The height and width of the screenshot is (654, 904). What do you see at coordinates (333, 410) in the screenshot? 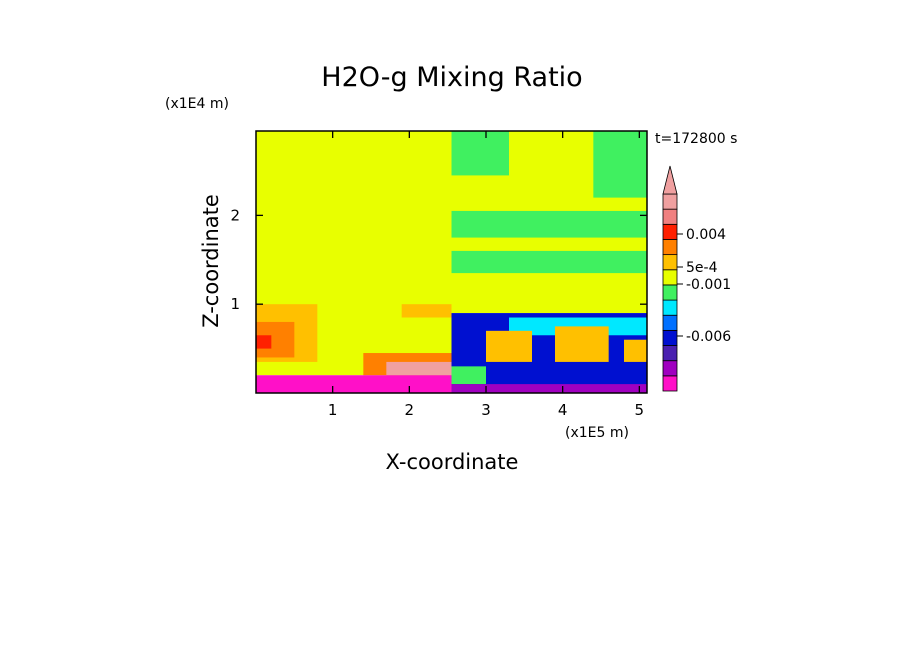
I see `x-tick-label: 1` at bounding box center [333, 410].